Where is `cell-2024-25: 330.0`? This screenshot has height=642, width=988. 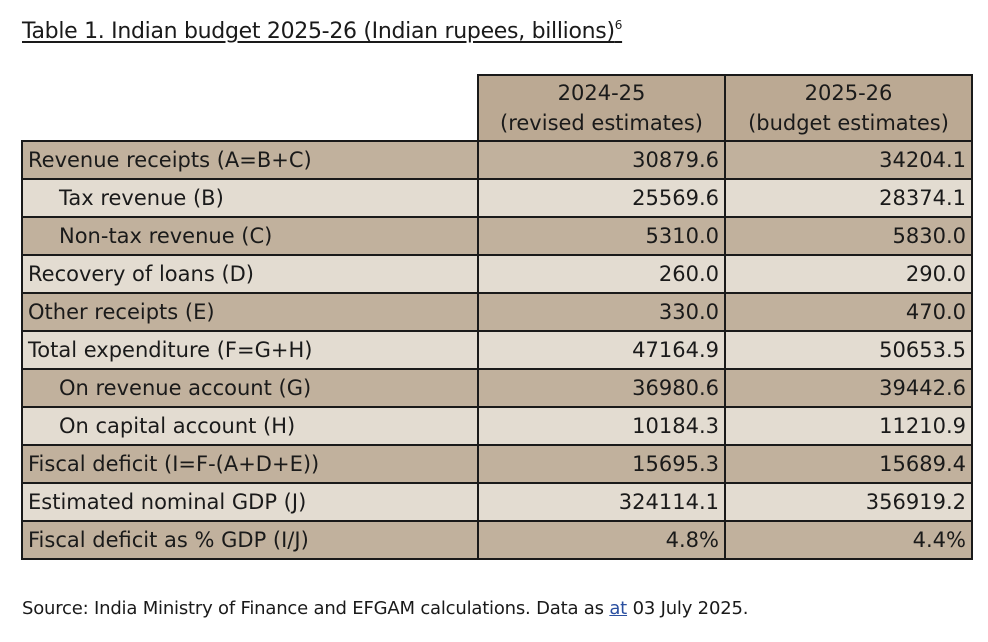
cell-2024-25: 330.0 is located at coordinates (601, 312).